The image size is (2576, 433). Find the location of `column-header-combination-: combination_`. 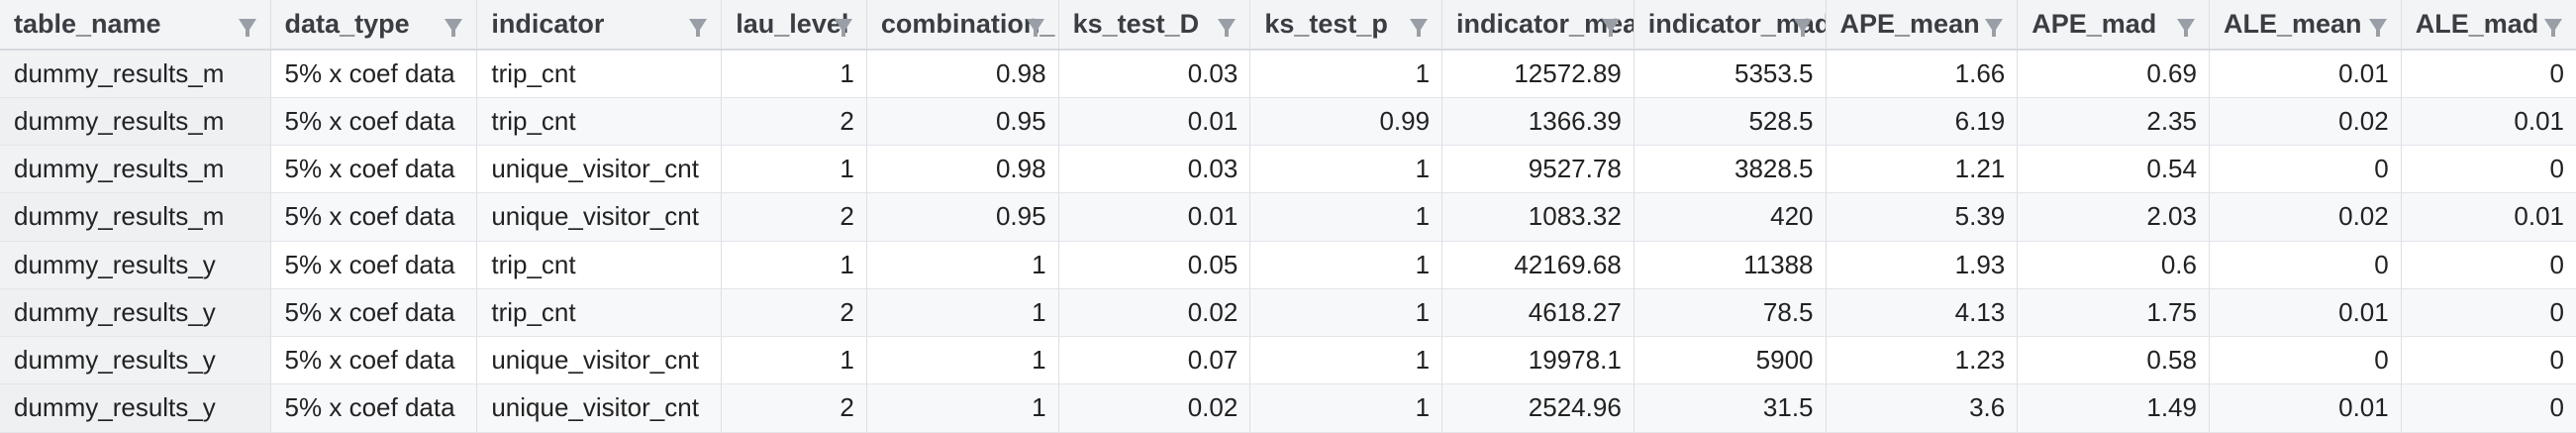

column-header-combination-: combination_ is located at coordinates (962, 26).